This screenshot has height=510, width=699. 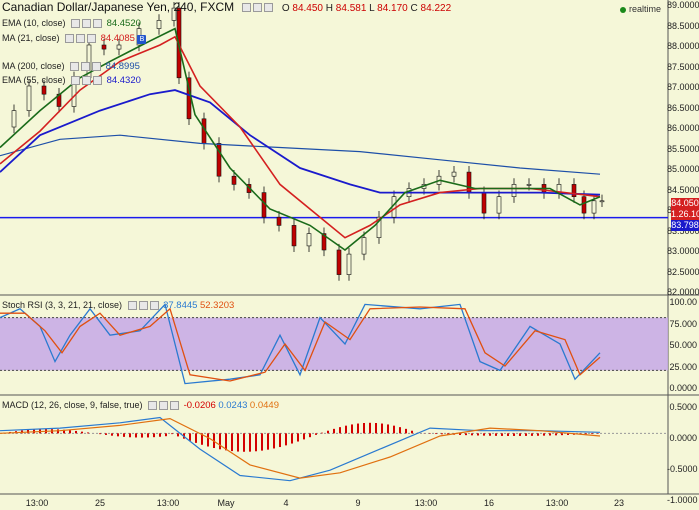 I want to click on ohlc-close-label: C, so click(x=414, y=8).